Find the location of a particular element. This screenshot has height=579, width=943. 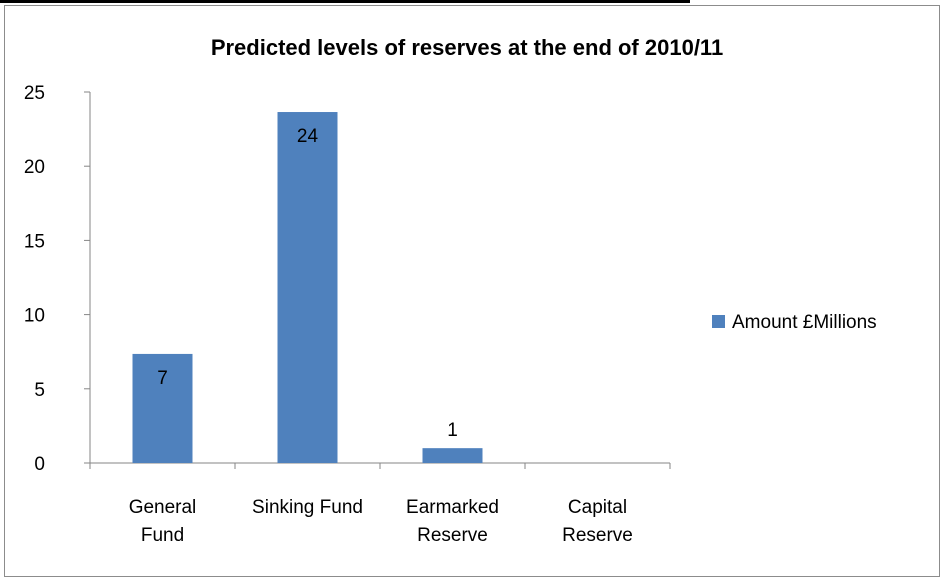

x-category-label: General is located at coordinates (163, 507).